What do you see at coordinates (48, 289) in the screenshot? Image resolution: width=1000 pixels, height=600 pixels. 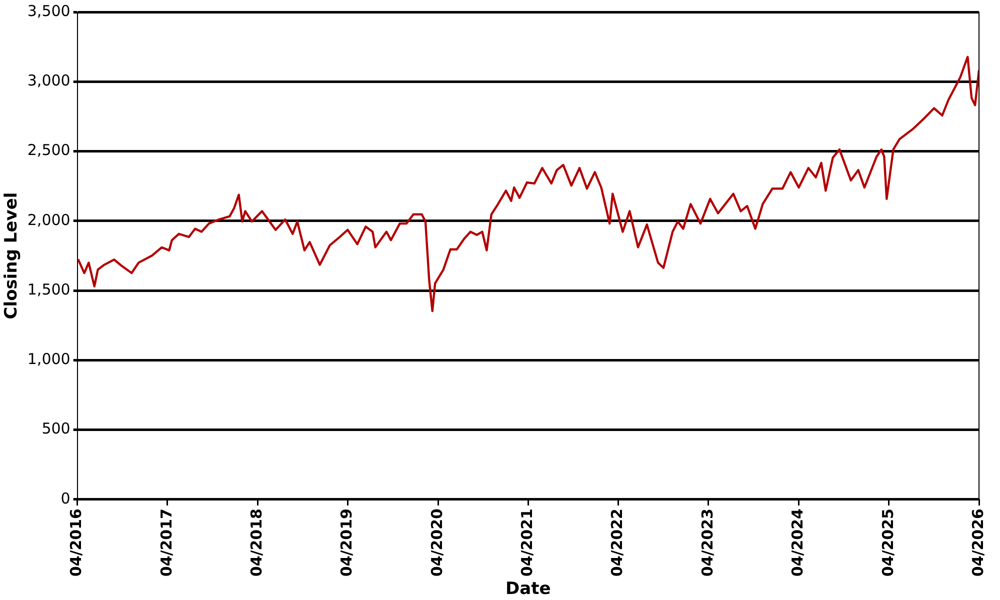 I see `y-tick-label: 1,500` at bounding box center [48, 289].